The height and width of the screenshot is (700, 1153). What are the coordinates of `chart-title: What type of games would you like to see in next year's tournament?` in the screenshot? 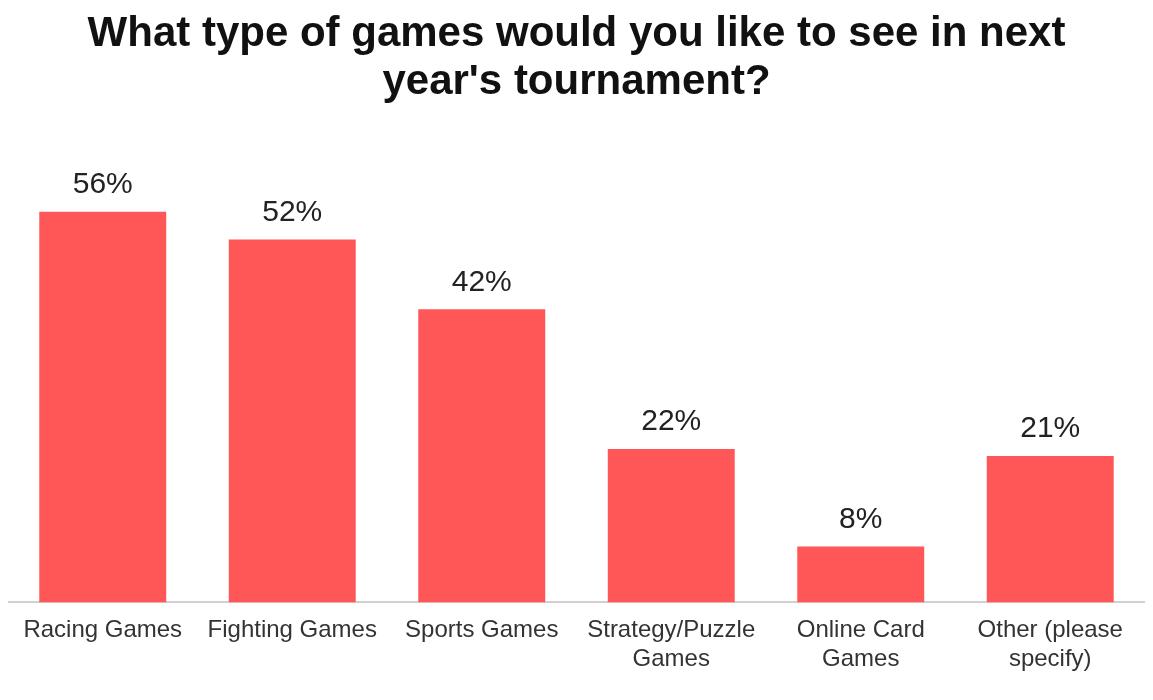 It's located at (576, 56).